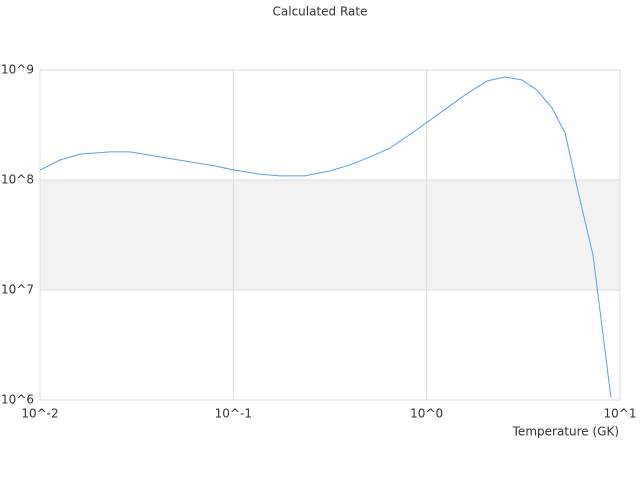  What do you see at coordinates (17, 400) in the screenshot?
I see `y-tick-label: 10^6` at bounding box center [17, 400].